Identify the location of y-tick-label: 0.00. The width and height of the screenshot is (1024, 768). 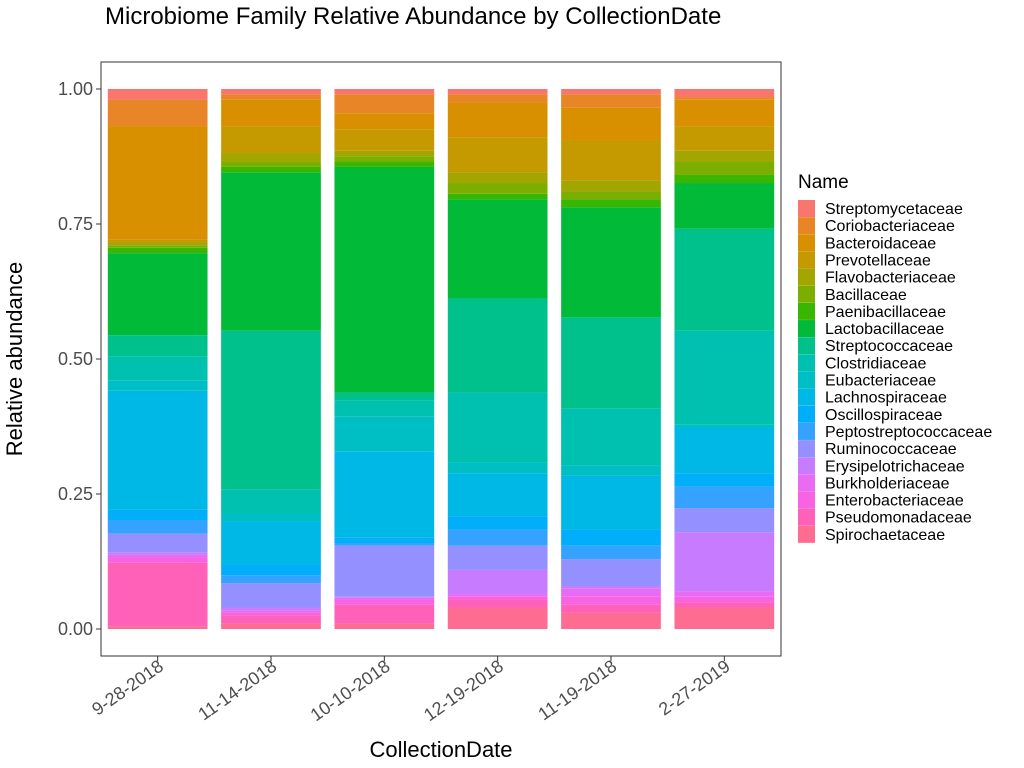
(75, 629).